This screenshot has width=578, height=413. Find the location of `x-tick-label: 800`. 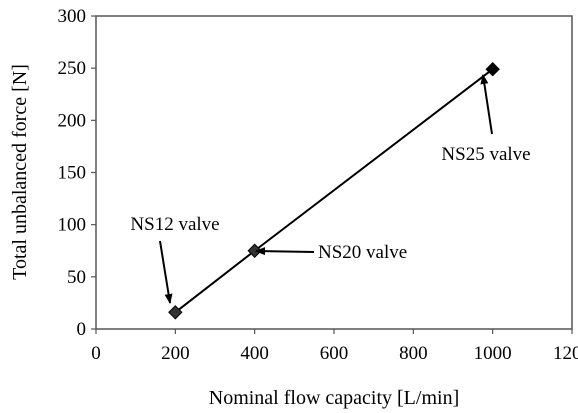

x-tick-label: 800 is located at coordinates (413, 353).